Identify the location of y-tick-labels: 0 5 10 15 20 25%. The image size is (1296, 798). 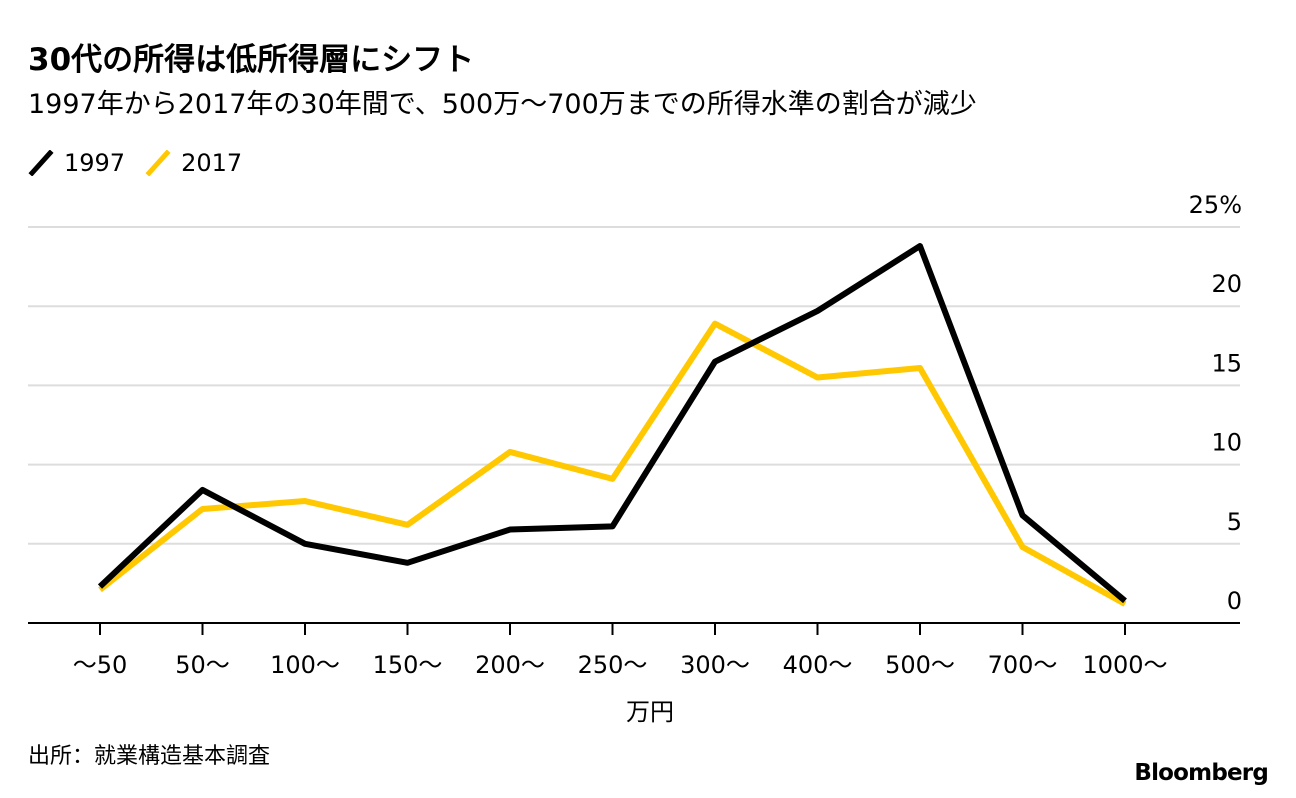
(1215, 403).